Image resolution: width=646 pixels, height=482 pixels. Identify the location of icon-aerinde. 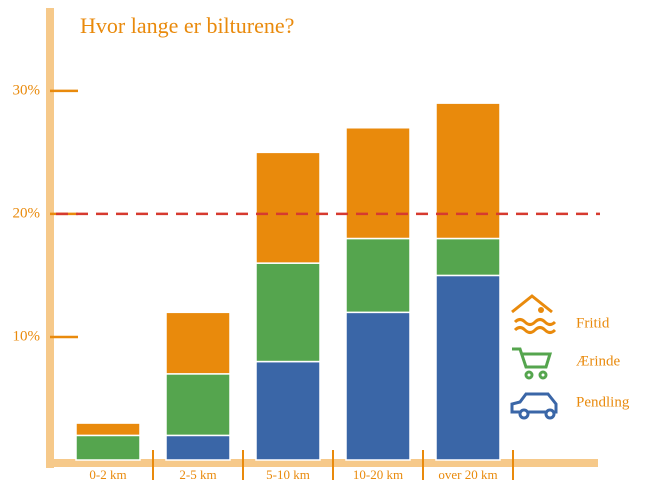
(532, 358).